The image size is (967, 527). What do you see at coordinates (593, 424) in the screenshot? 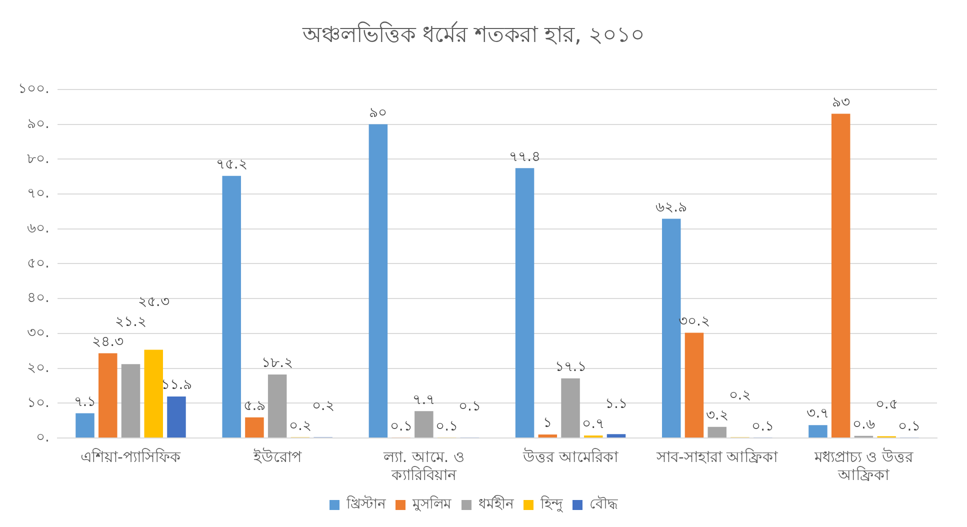
I see `data-label: ০.৭` at bounding box center [593, 424].